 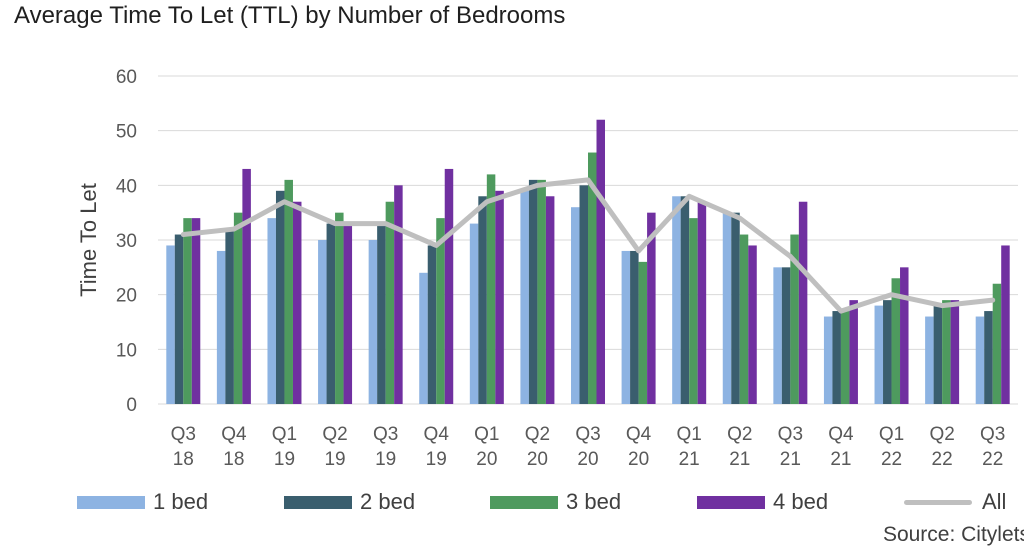 I want to click on y-tick-label: 30, so click(x=126, y=241).